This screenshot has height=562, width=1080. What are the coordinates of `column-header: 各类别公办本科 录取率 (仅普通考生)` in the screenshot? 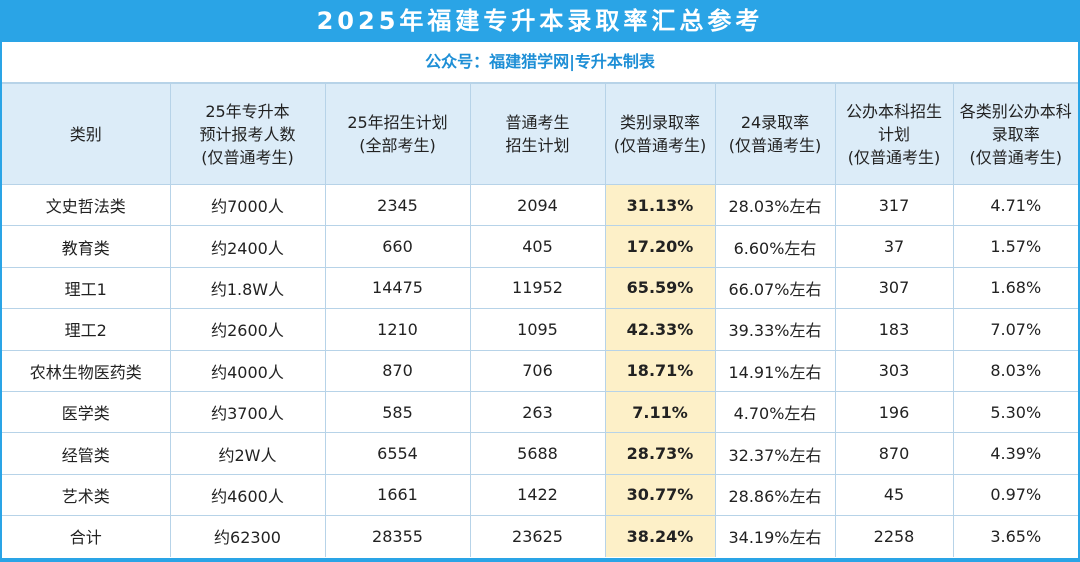 It's located at (1015, 134).